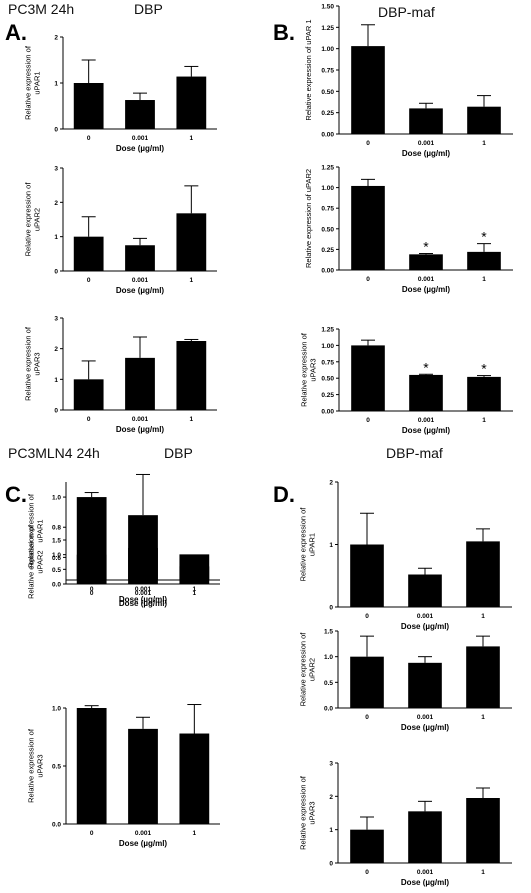 The width and height of the screenshot is (531, 893). I want to click on chart-a-1-y-tick-label: 1, so click(56, 84).